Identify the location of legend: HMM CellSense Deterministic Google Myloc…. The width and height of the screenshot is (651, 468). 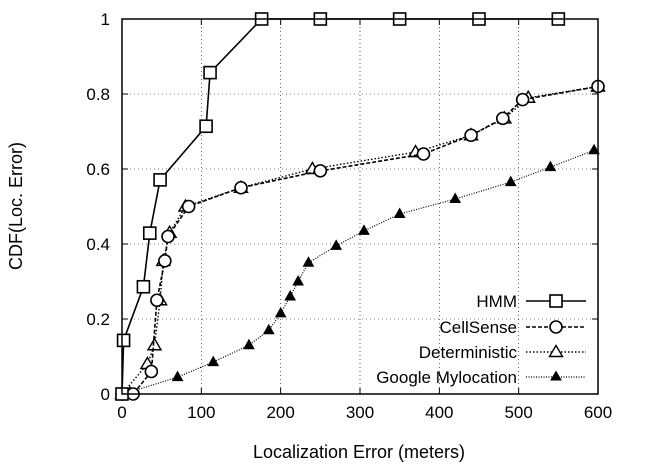
(481, 339).